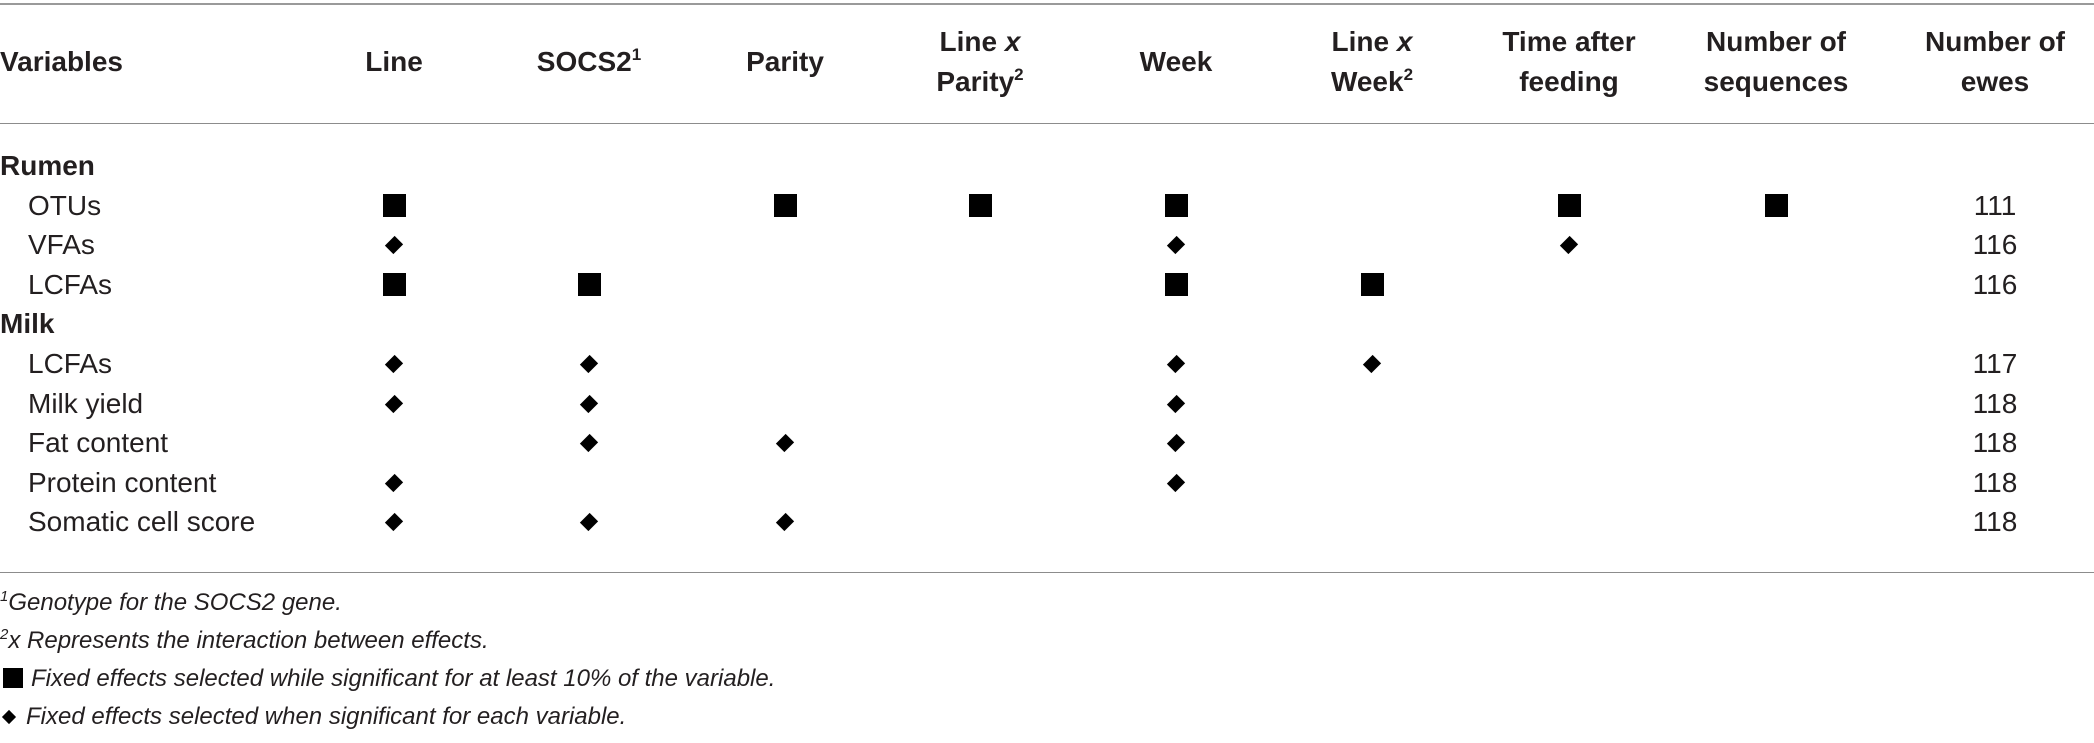 The width and height of the screenshot is (2094, 743). I want to click on header-week: Week, so click(1176, 61).